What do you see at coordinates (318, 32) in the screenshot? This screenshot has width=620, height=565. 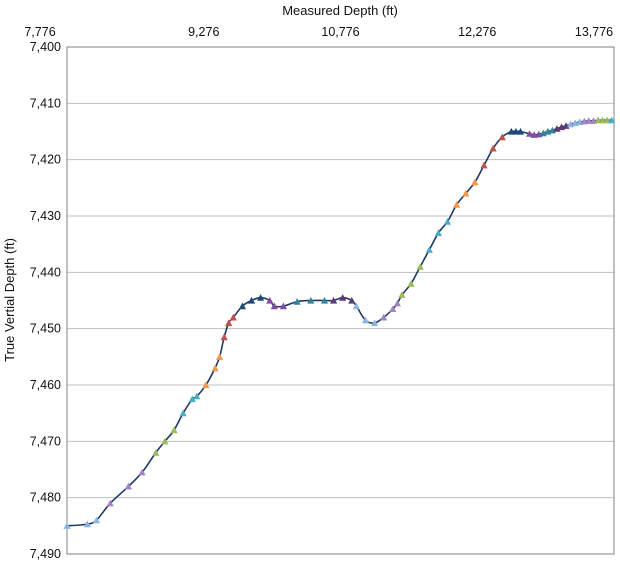 I see `x-tick-labels: 7,776 9,276 10,776 12,276 13,776` at bounding box center [318, 32].